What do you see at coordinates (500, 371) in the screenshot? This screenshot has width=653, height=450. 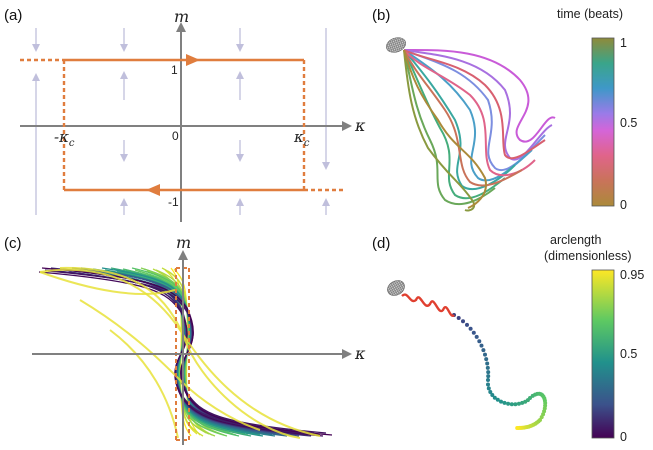 I see `flagellum-arclength` at bounding box center [500, 371].